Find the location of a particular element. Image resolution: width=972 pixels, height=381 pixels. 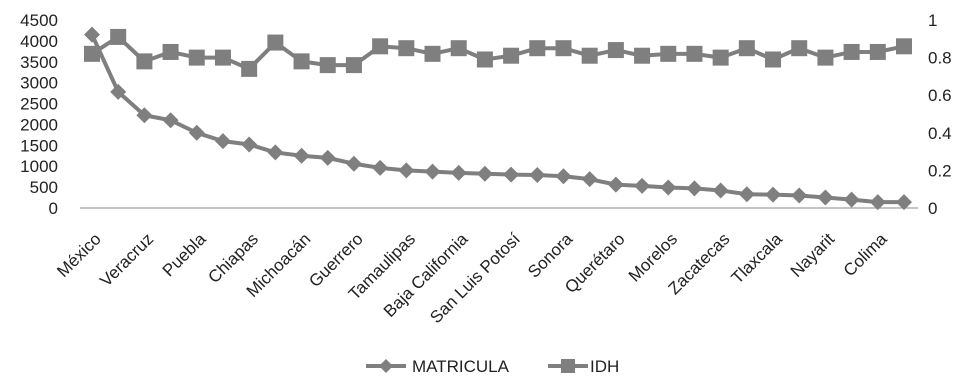

legend: MATRICULA IDH is located at coordinates (492, 366).